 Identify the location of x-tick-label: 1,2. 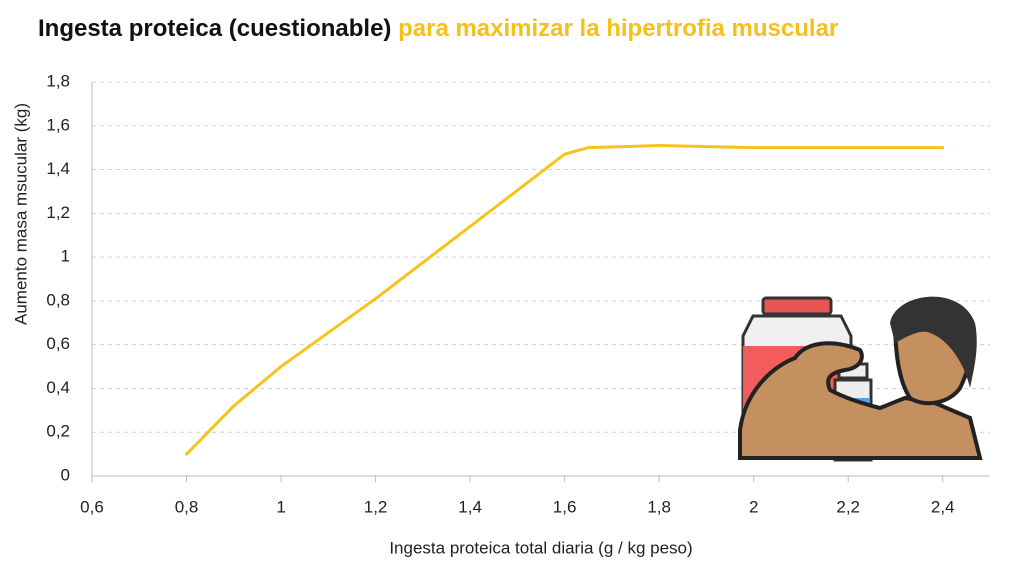
(376, 506).